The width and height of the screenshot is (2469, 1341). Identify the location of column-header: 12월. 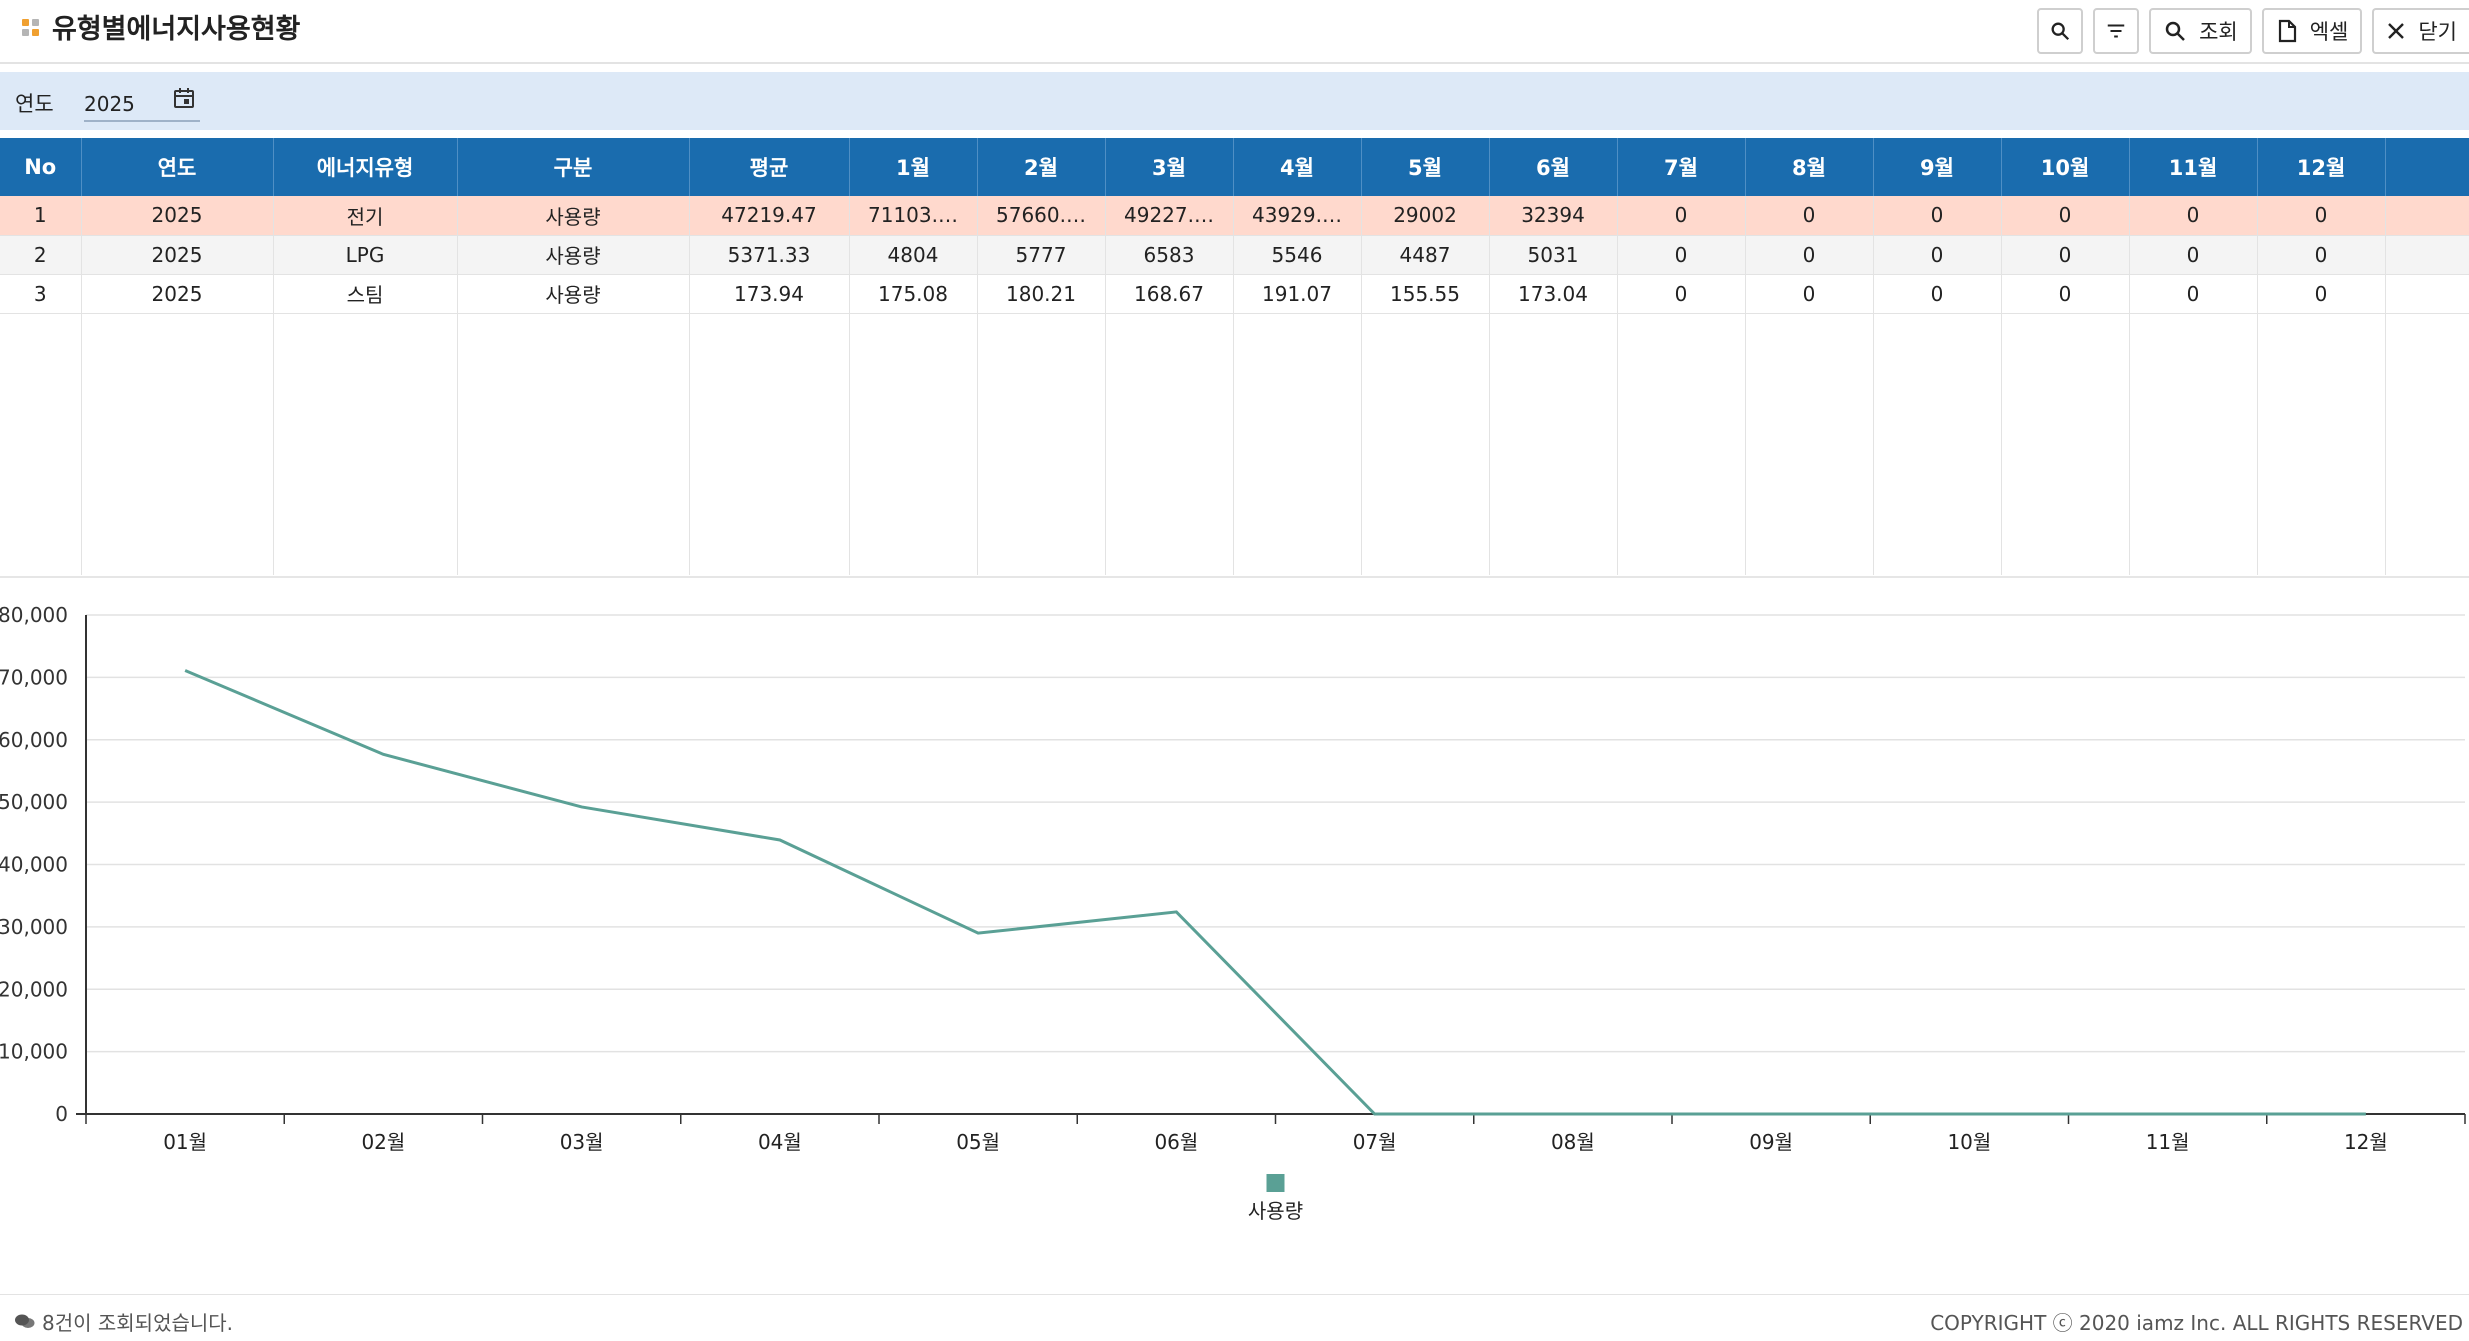
(2321, 167).